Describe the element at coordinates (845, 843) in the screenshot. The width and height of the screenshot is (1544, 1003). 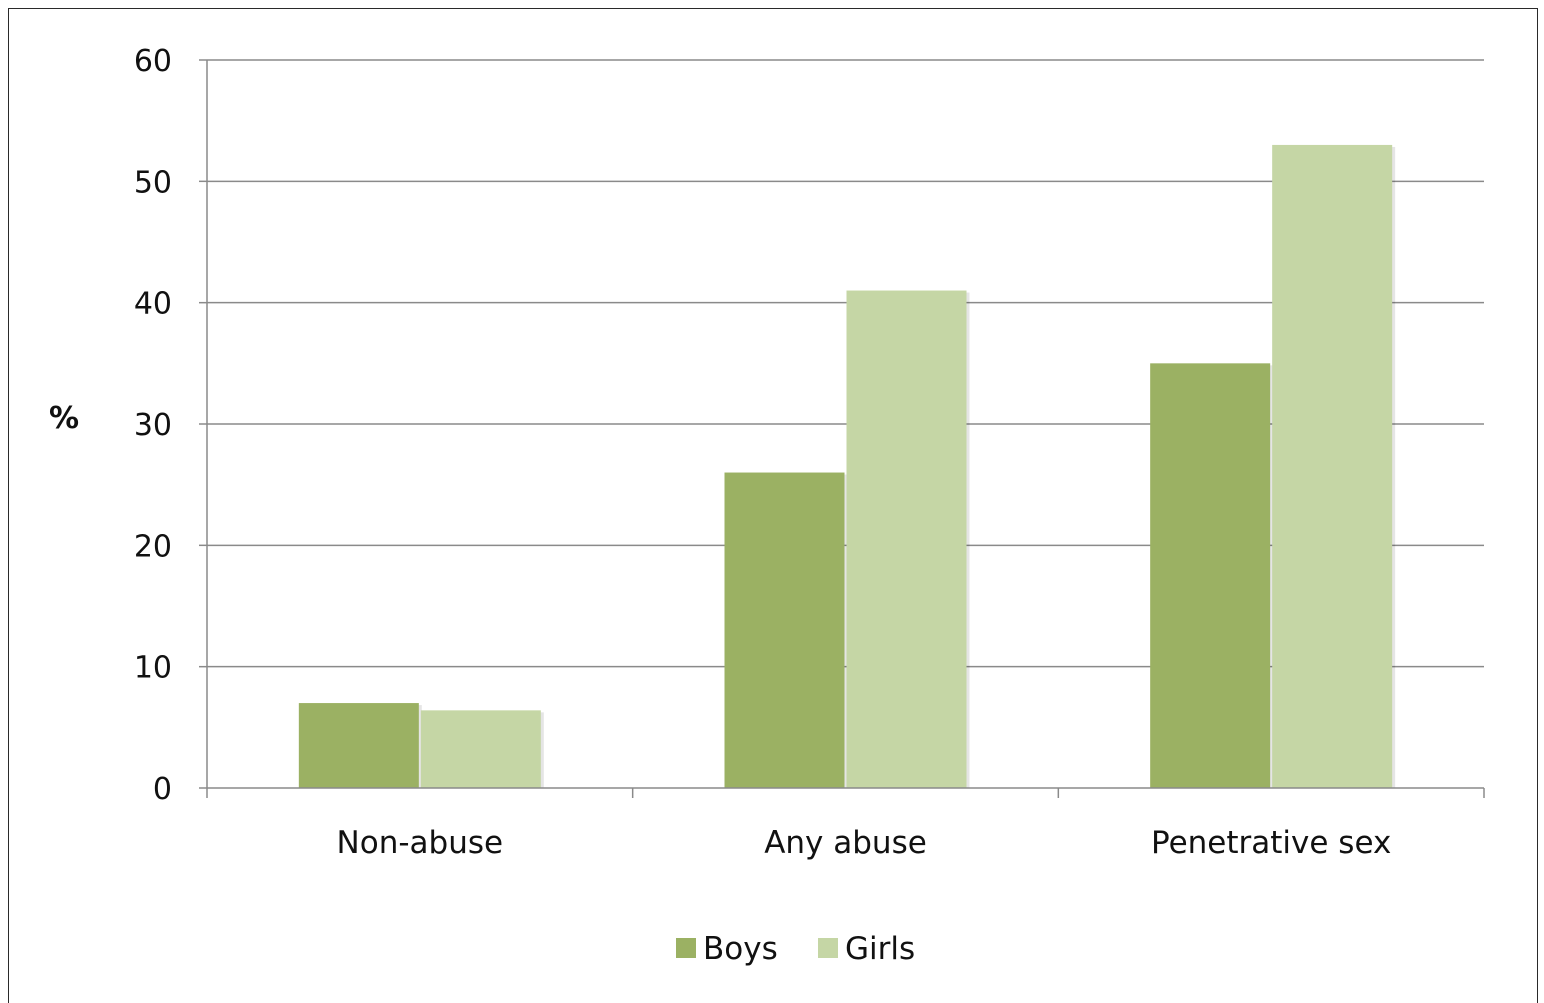
I see `x-tick-label: Any abuse` at that location.